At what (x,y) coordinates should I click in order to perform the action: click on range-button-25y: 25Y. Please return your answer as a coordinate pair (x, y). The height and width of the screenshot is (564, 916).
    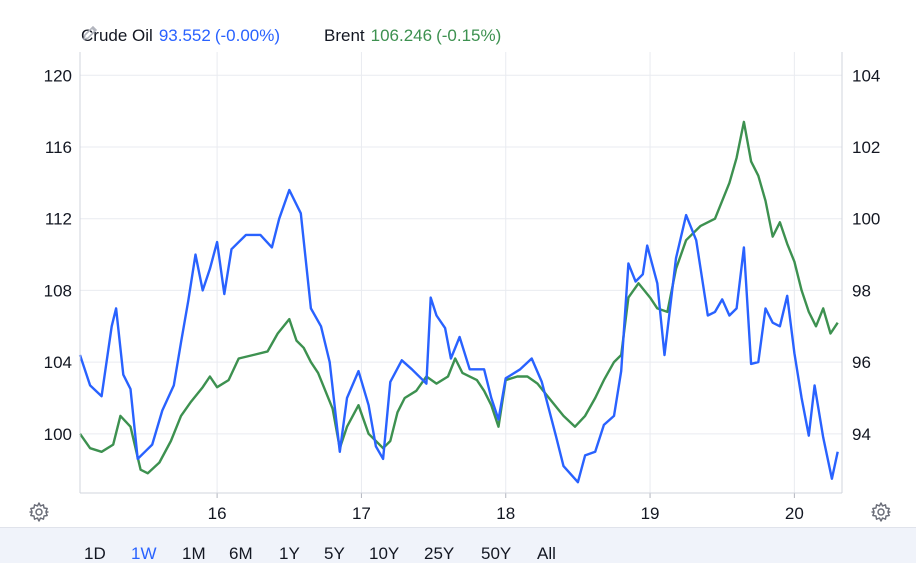
    Looking at the image, I should click on (439, 553).